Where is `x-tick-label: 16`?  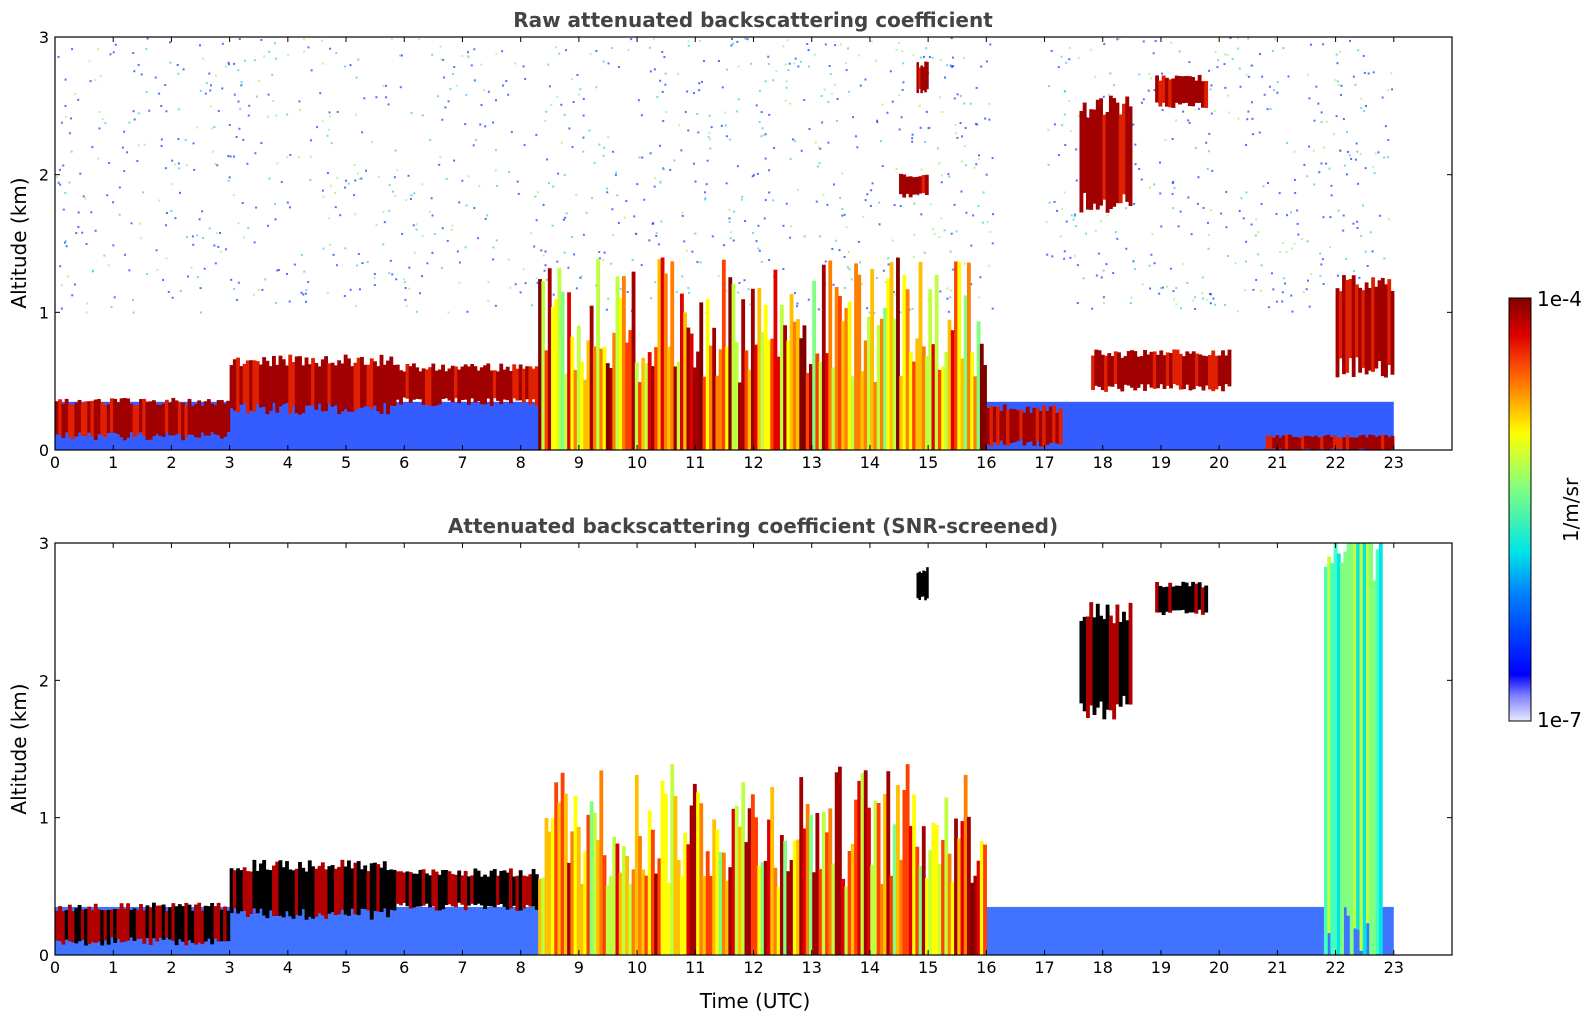 x-tick-label: 16 is located at coordinates (986, 967).